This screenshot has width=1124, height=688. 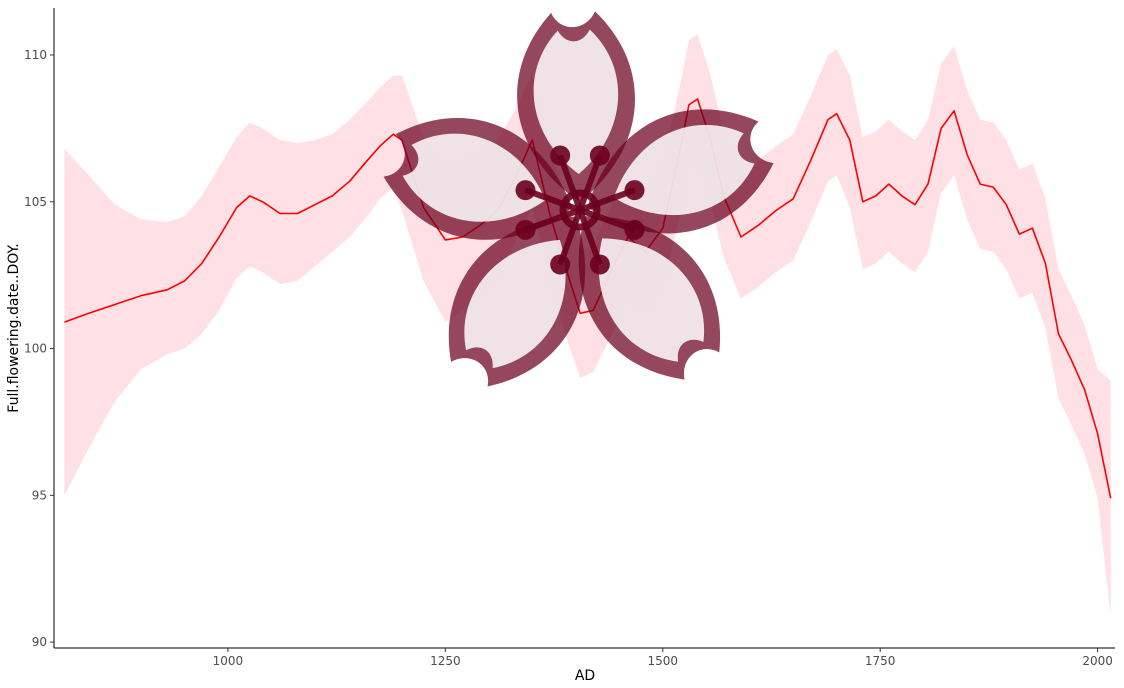 What do you see at coordinates (39, 495) in the screenshot?
I see `y-tick-label: 95` at bounding box center [39, 495].